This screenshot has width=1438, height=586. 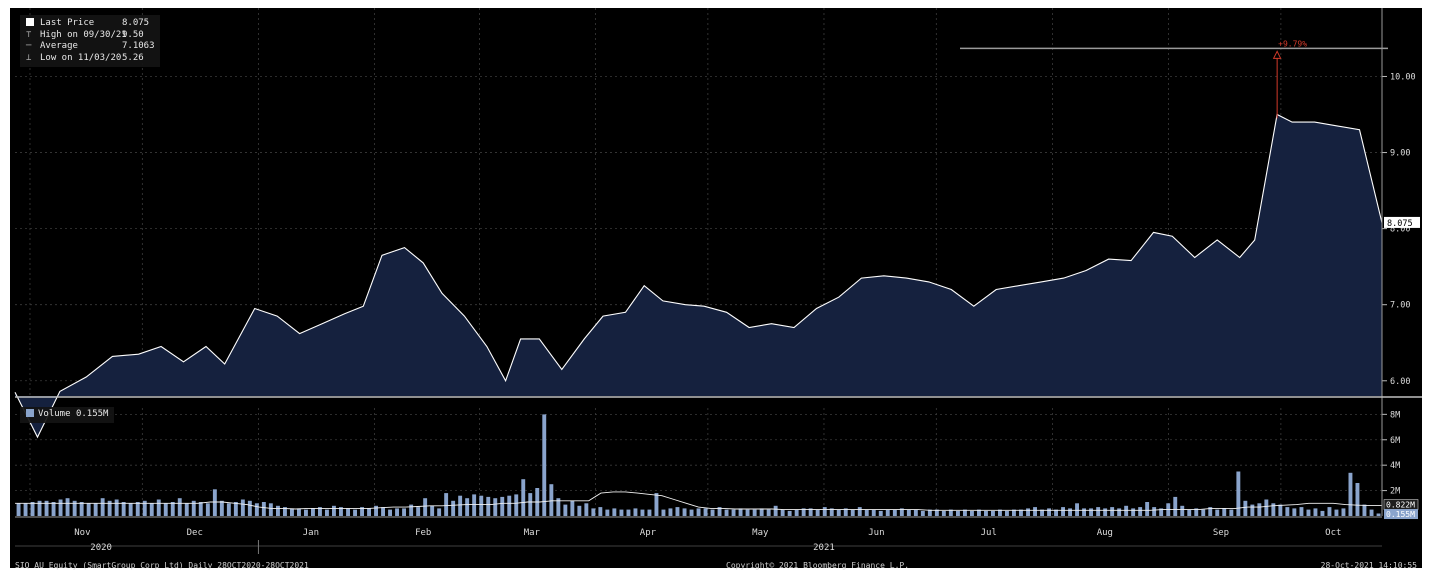 I want to click on last-price-value: 8.075, so click(x=136, y=23).